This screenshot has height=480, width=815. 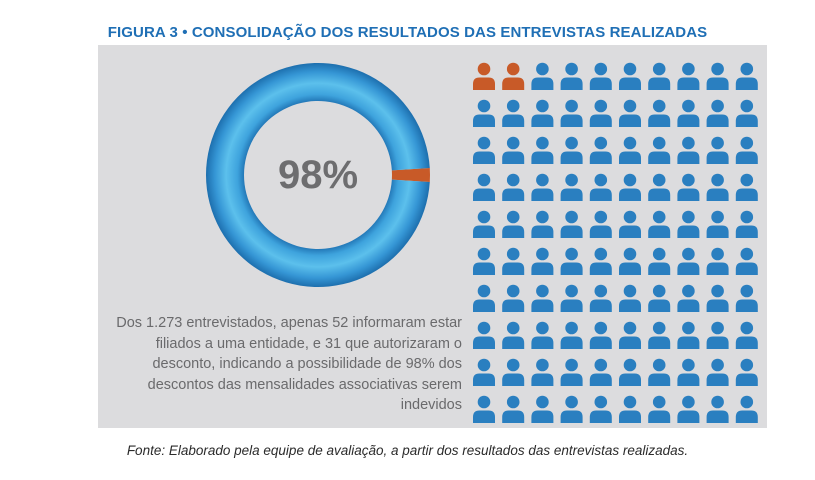 What do you see at coordinates (318, 175) in the screenshot?
I see `donut-slice-main` at bounding box center [318, 175].